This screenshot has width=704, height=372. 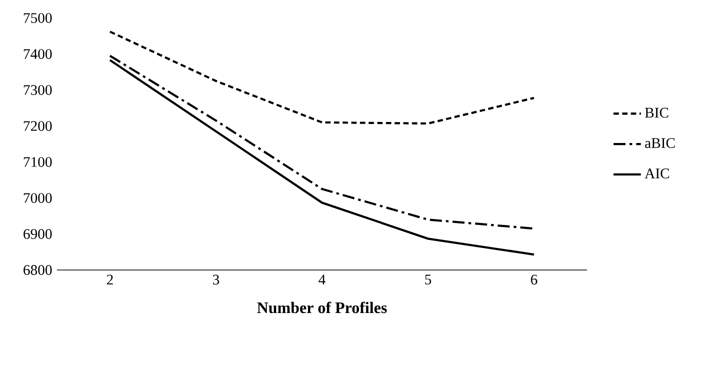 I want to click on y-tick-label: 7000, so click(x=38, y=198).